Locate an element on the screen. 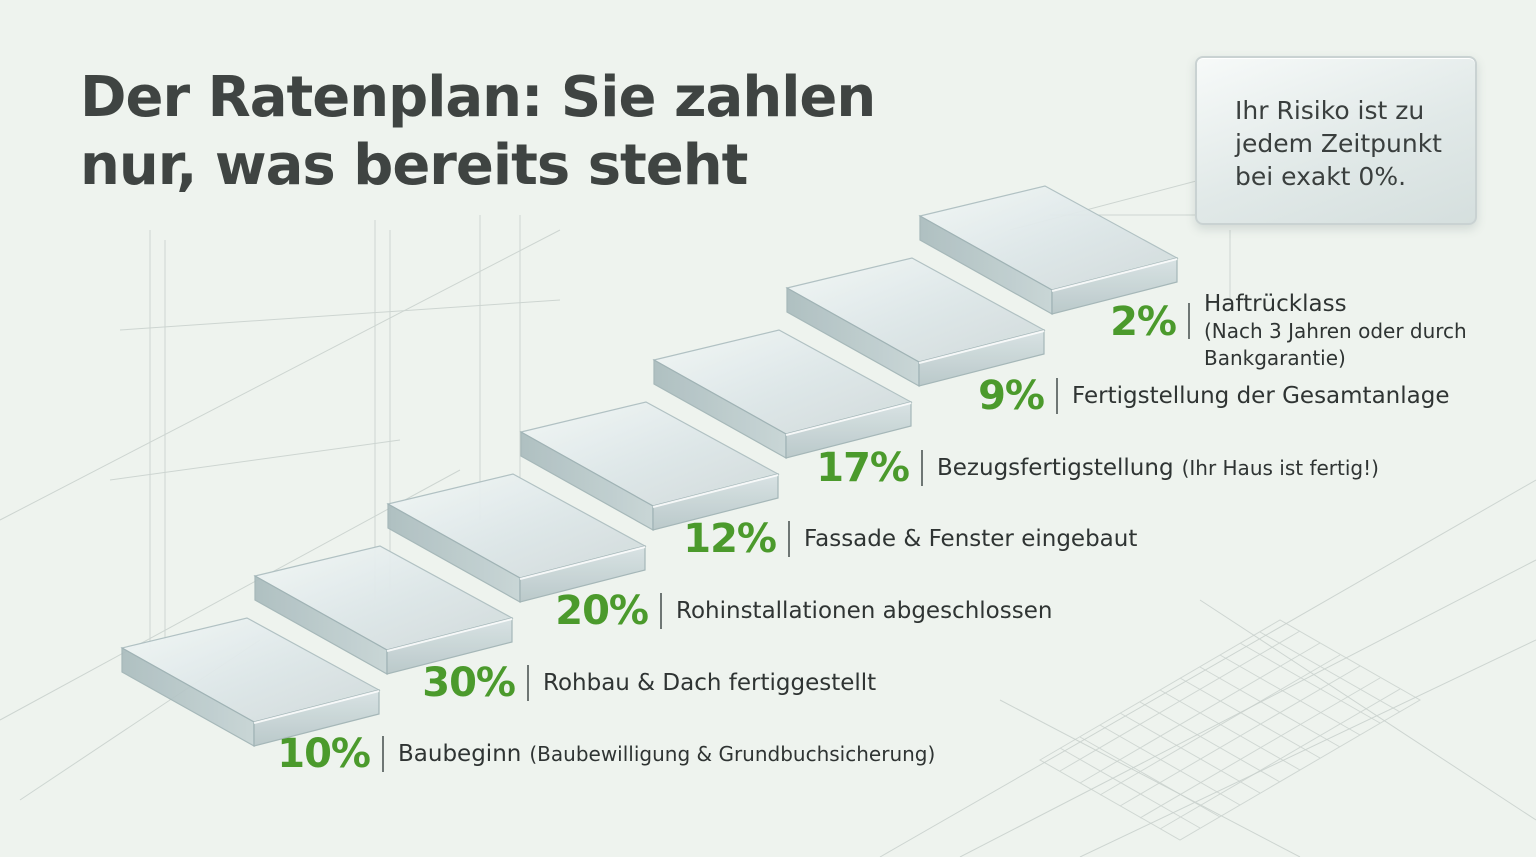  risk-line-2: jedem Zeitpunkt is located at coordinates (1338, 143).